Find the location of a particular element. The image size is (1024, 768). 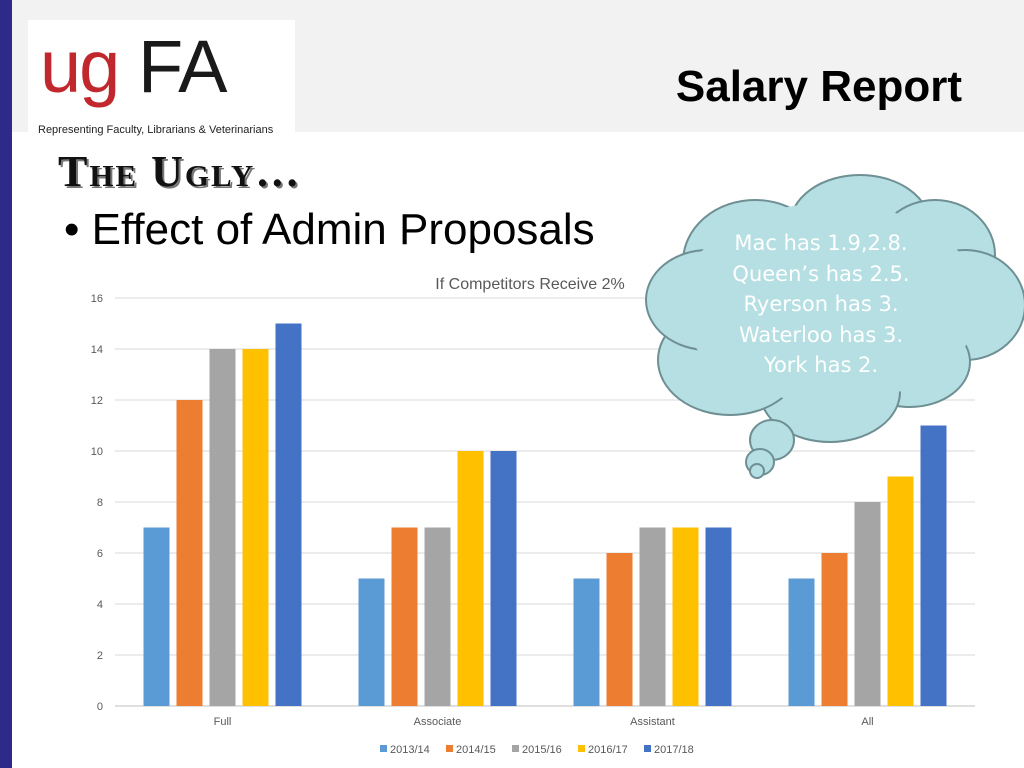

legend-label: 2015/16 is located at coordinates (542, 750).